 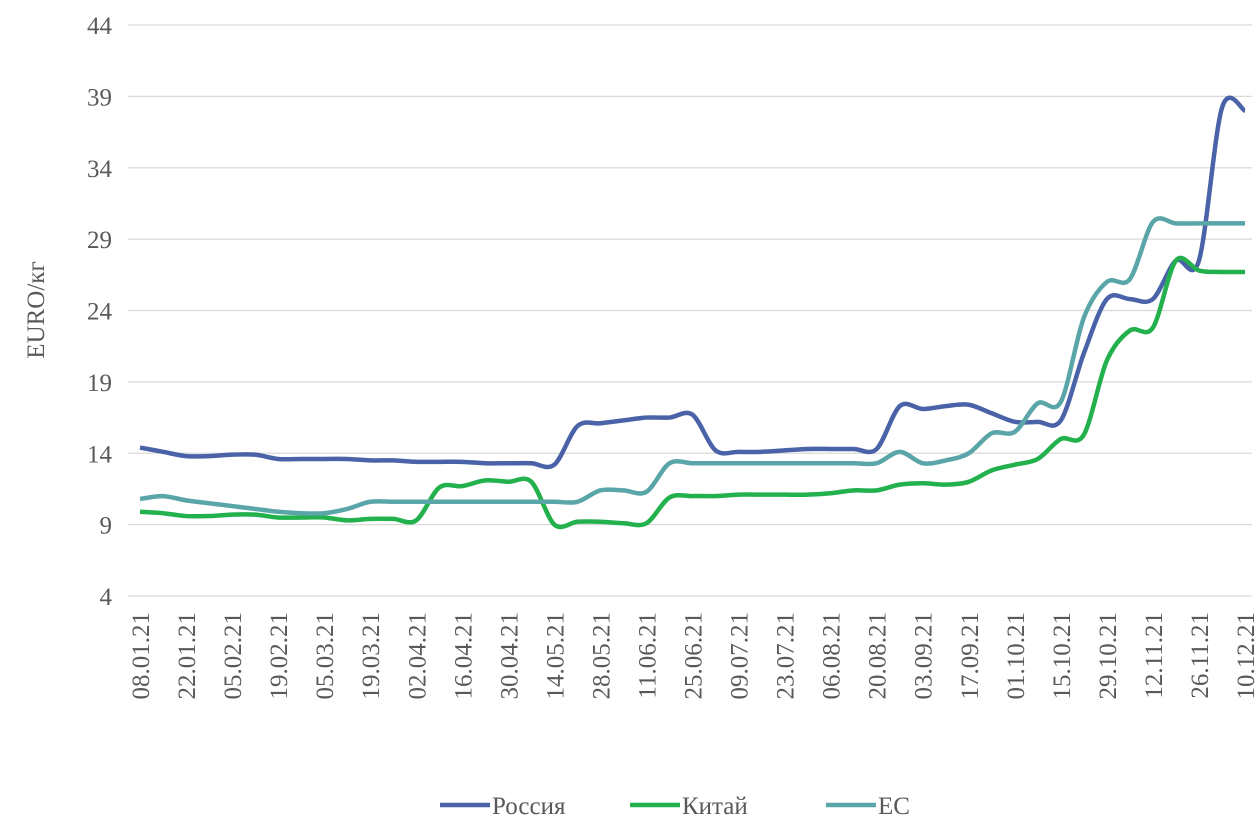 I want to click on y-axis-title: EURO/кг, so click(x=36, y=309).